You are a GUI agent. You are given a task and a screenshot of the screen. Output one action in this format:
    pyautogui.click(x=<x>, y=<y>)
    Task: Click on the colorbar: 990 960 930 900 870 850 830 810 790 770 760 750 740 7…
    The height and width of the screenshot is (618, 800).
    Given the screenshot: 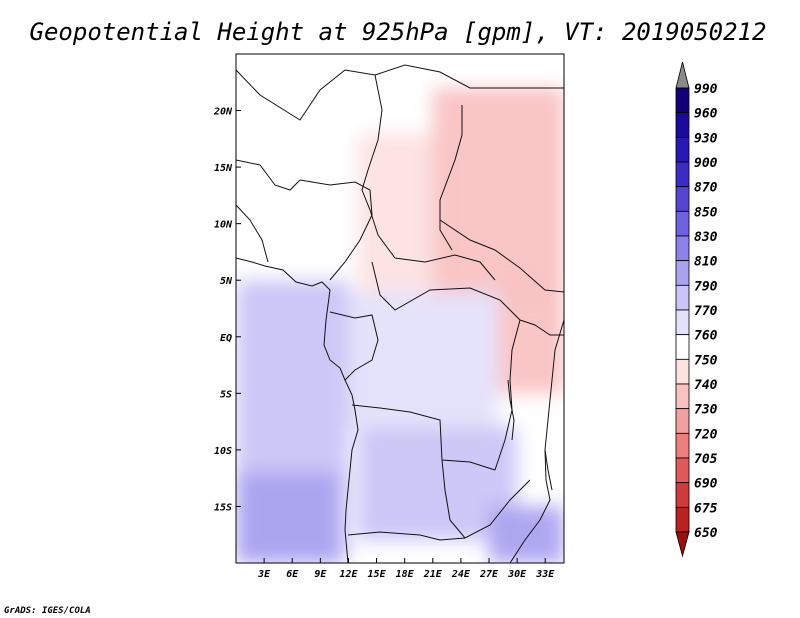 What is the action you would take?
    pyautogui.click(x=696, y=309)
    